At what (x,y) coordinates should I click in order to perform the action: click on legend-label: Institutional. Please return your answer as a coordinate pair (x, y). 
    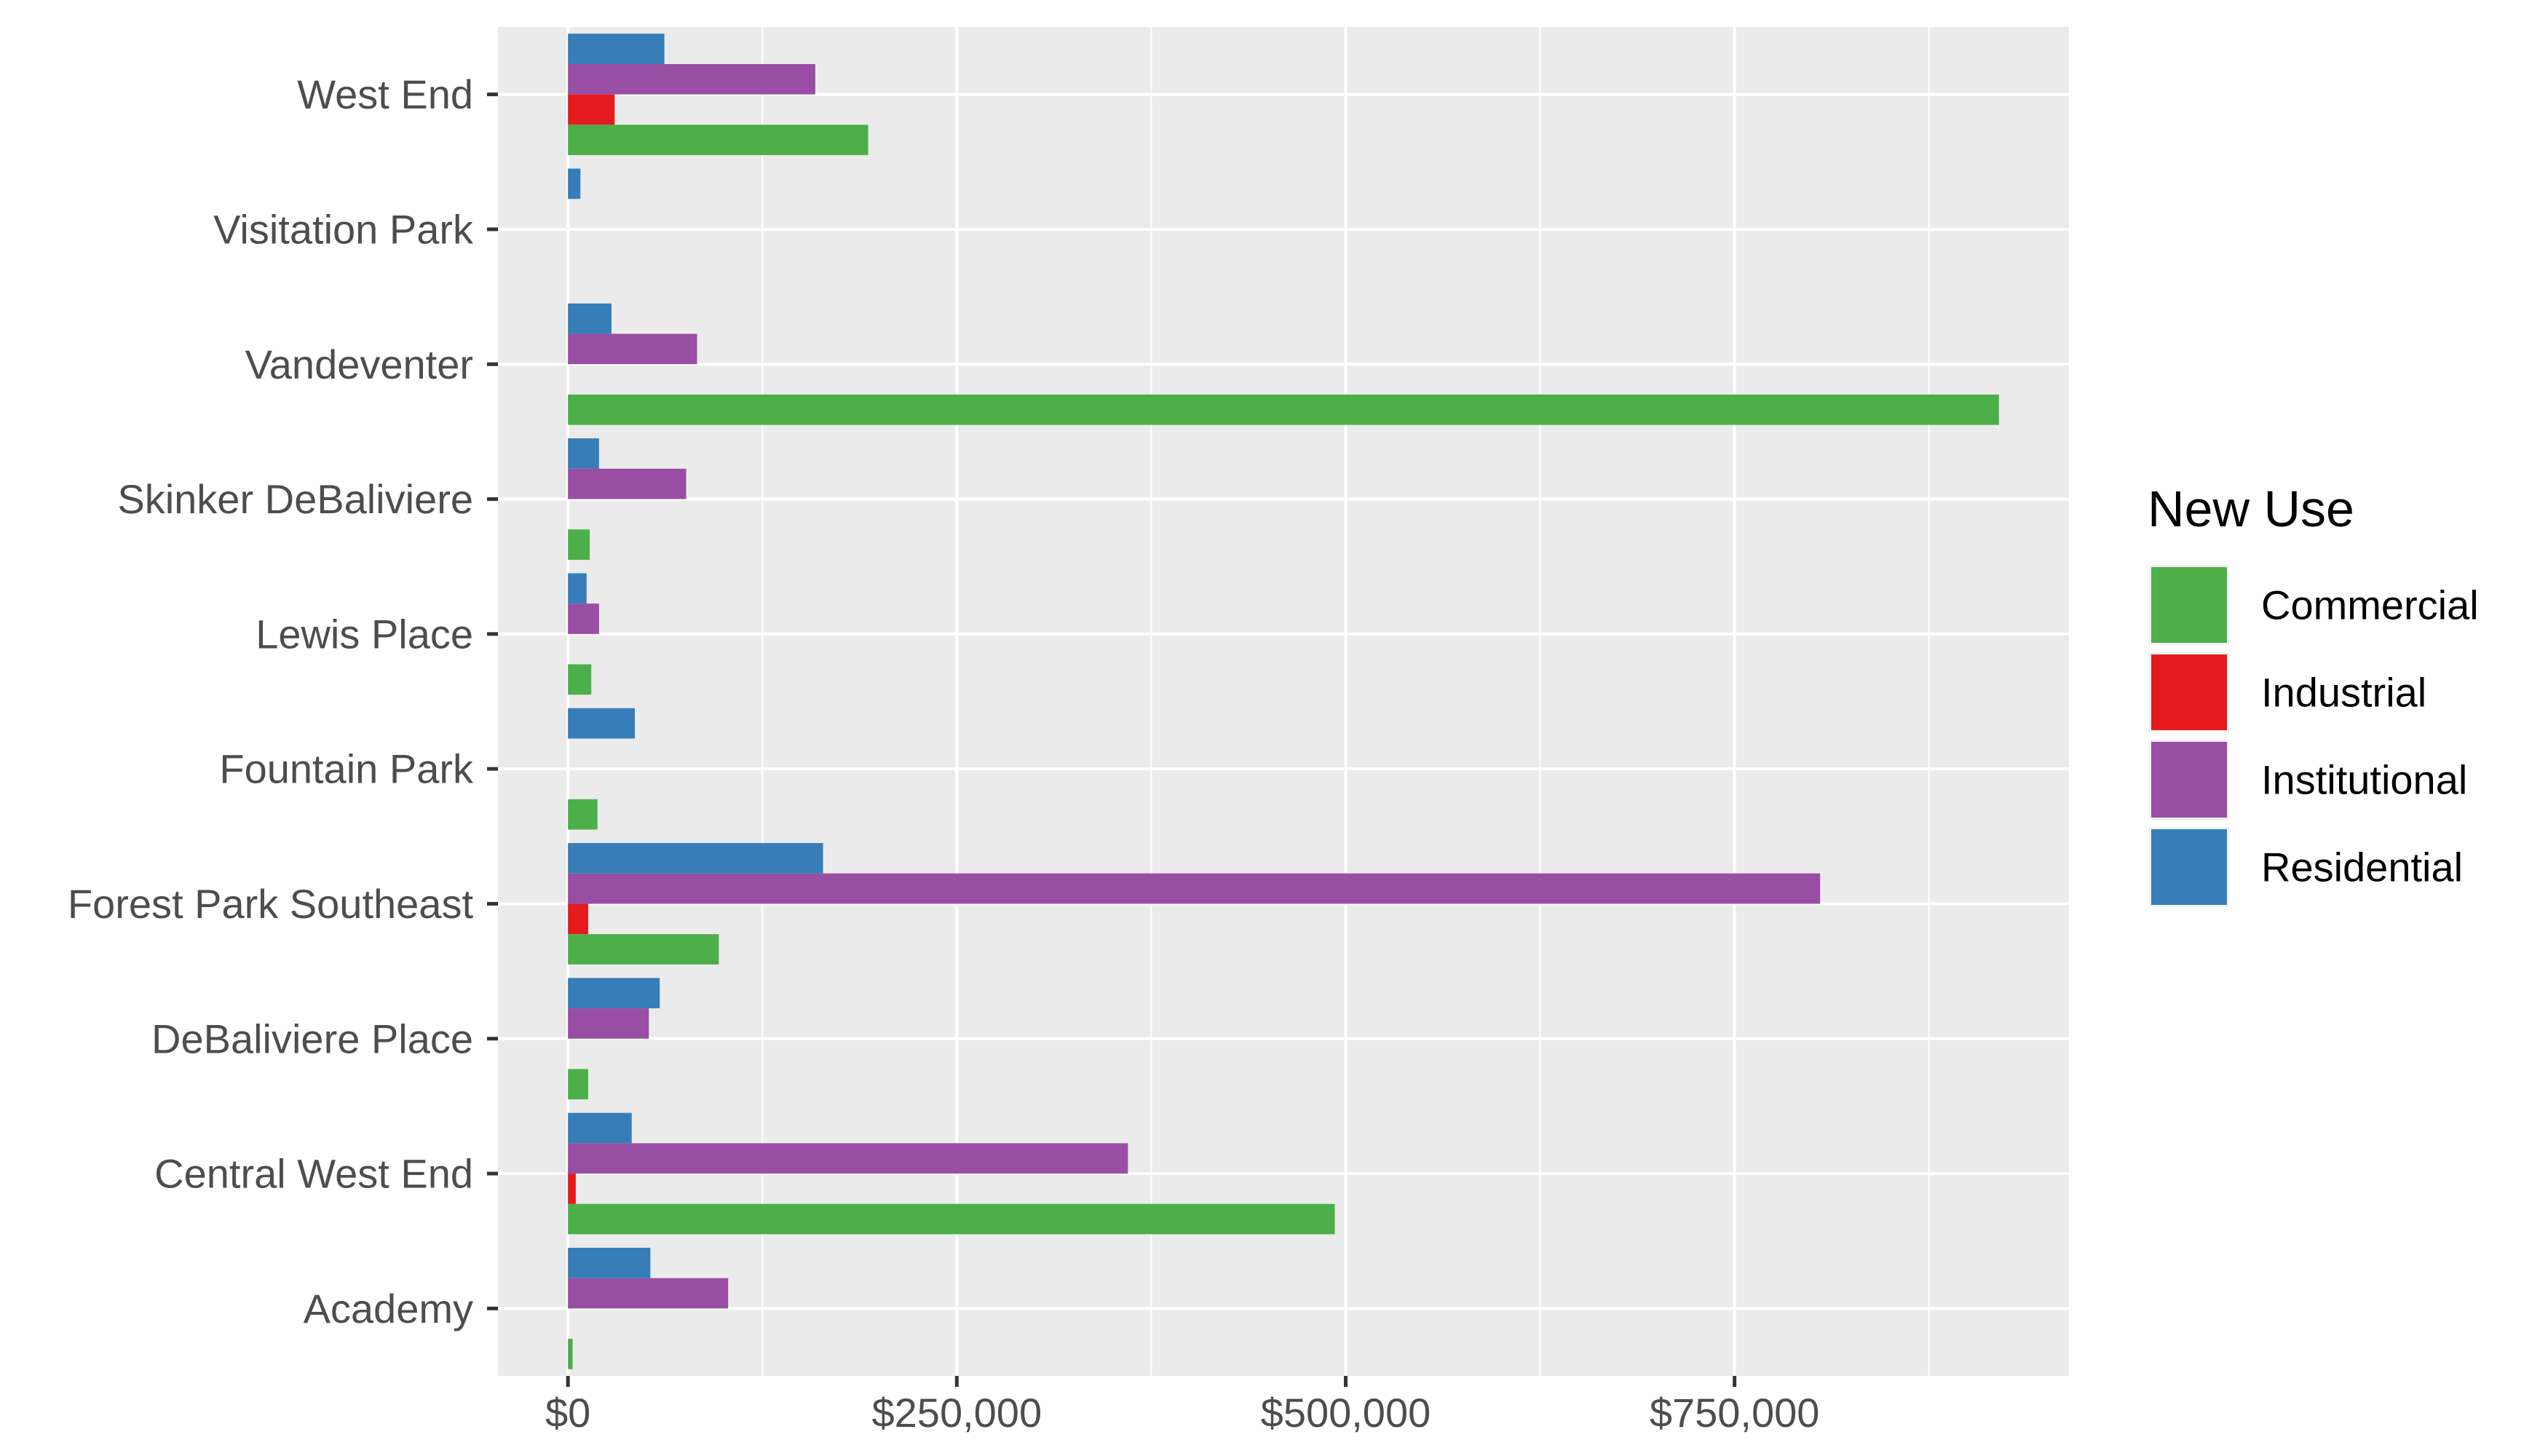
    Looking at the image, I should click on (2364, 780).